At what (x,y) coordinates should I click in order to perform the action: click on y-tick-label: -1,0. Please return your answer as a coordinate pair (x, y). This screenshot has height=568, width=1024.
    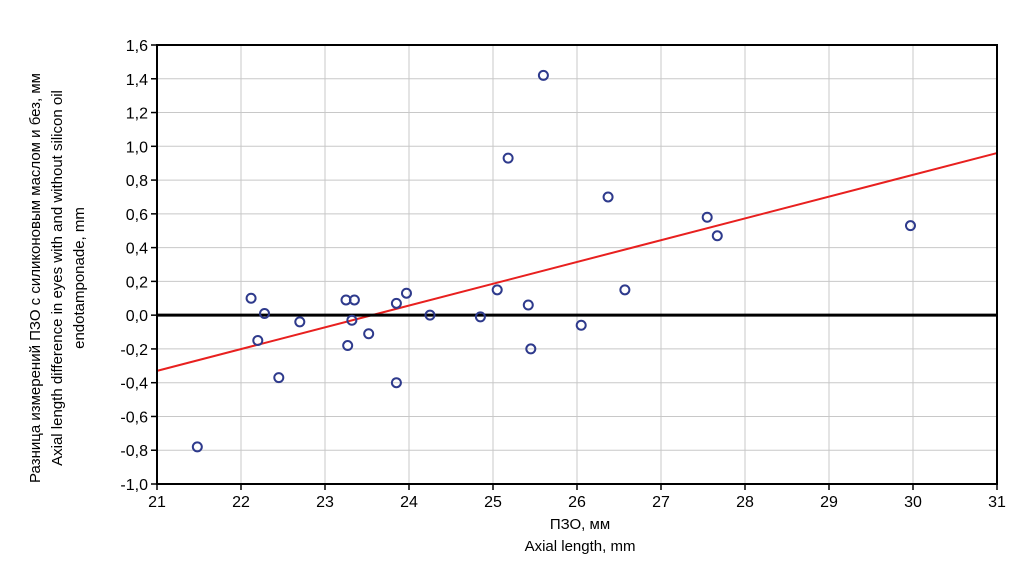
    Looking at the image, I should click on (134, 485).